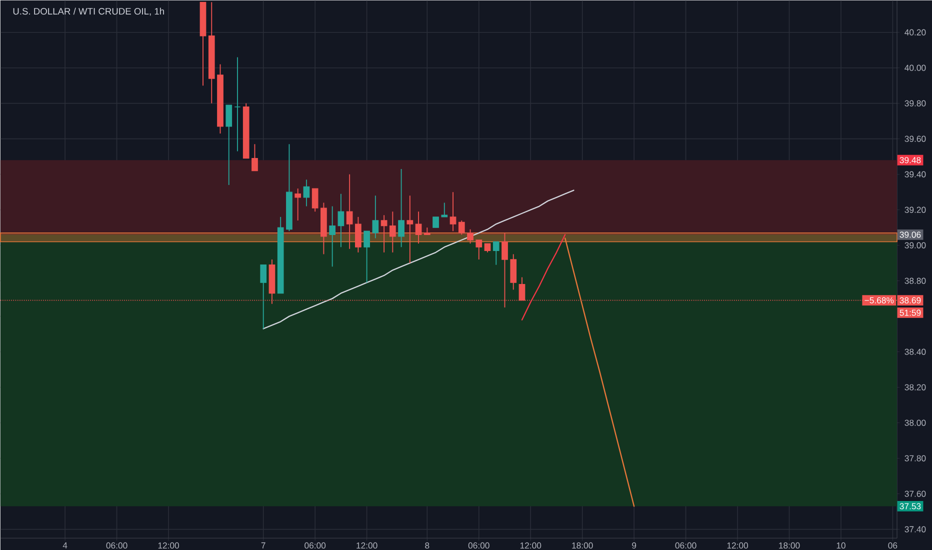 The image size is (932, 550). Describe the element at coordinates (915, 245) in the screenshot. I see `y-tick-label: 39.00` at that location.